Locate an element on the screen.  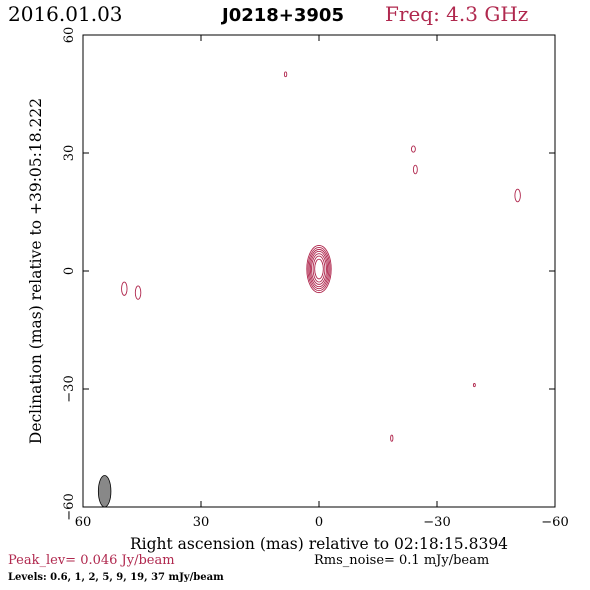
source-name: J0218+3905 is located at coordinates (283, 15).